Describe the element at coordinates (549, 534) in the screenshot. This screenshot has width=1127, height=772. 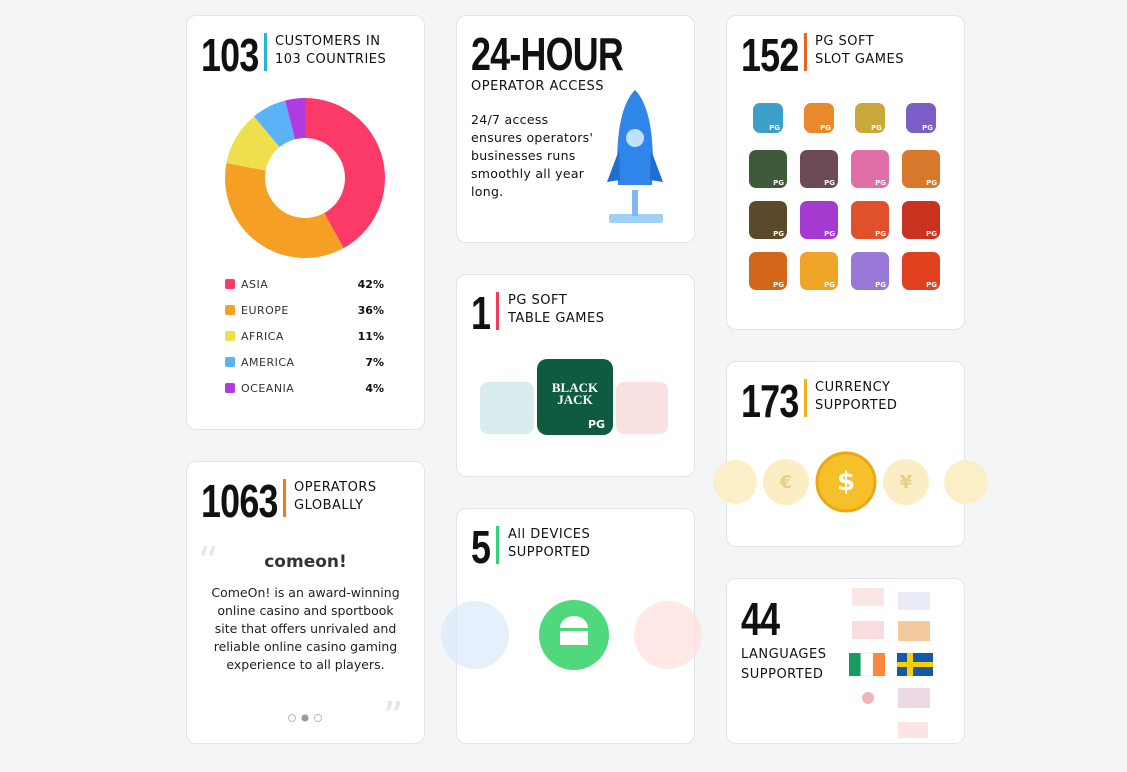
I see `label-line: All DEVICES` at that location.